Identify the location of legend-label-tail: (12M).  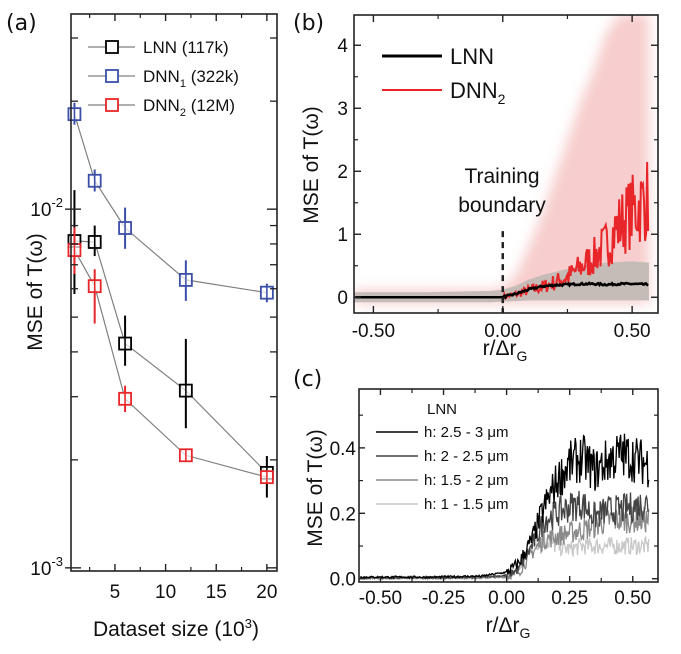
(210, 105).